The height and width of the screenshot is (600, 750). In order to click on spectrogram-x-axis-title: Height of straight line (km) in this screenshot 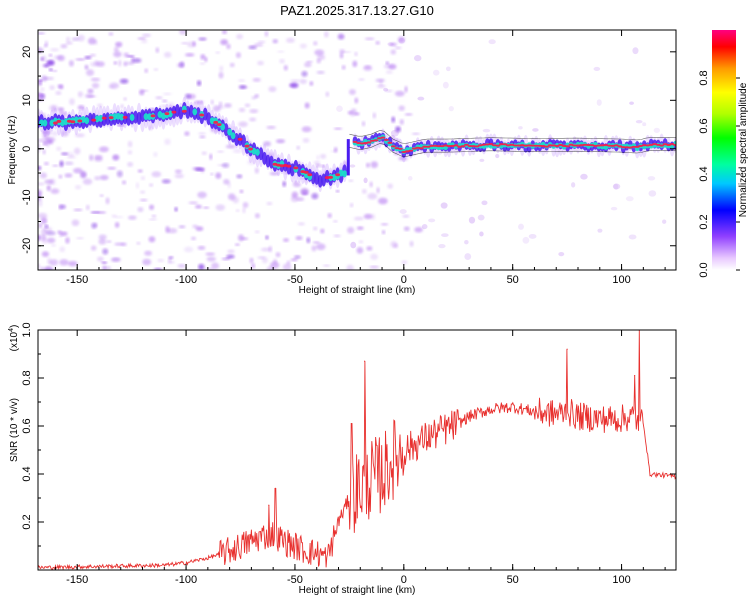, I will do `click(357, 290)`.